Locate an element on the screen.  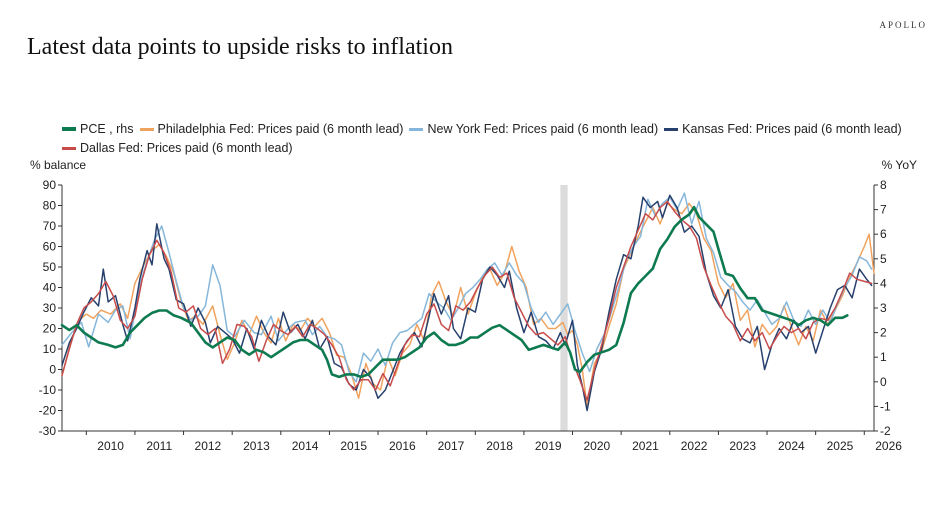
y-left-tick-label: 90 is located at coordinates (50, 185).